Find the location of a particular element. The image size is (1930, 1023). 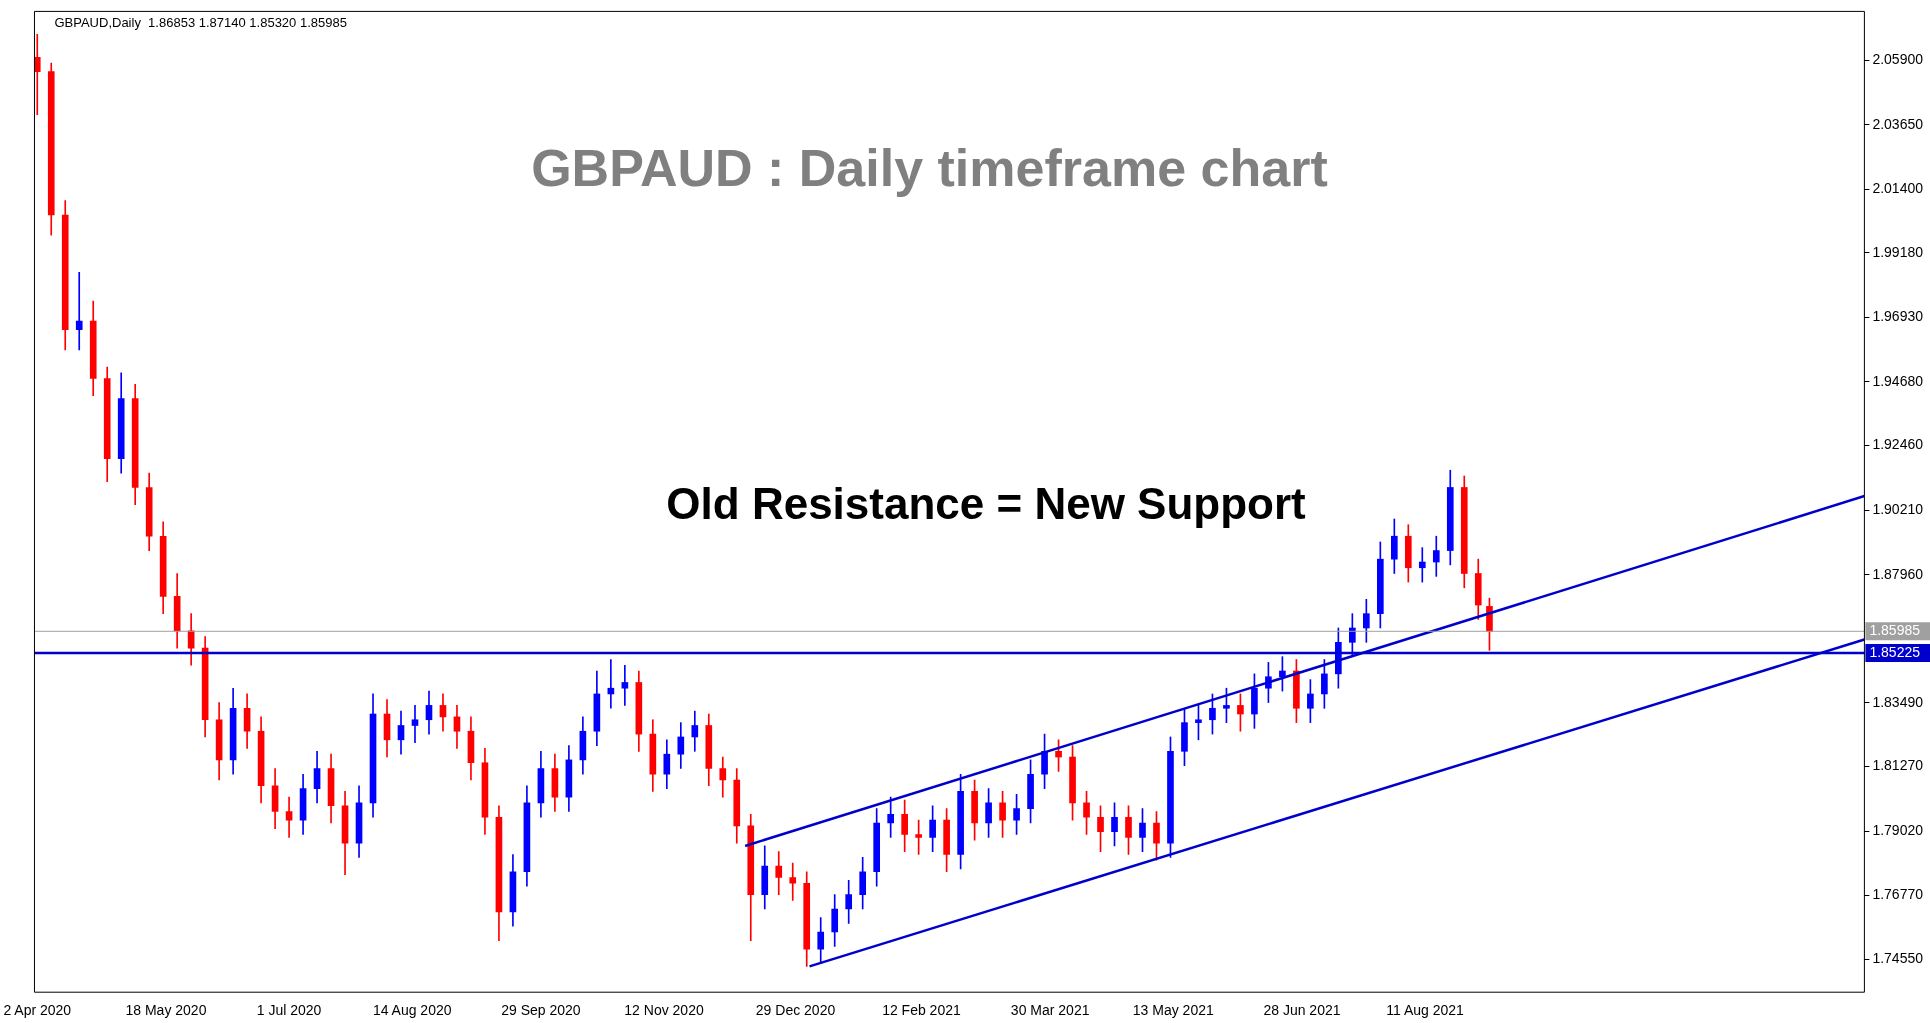

y-tick-label: 1.92460 is located at coordinates (1898, 444).